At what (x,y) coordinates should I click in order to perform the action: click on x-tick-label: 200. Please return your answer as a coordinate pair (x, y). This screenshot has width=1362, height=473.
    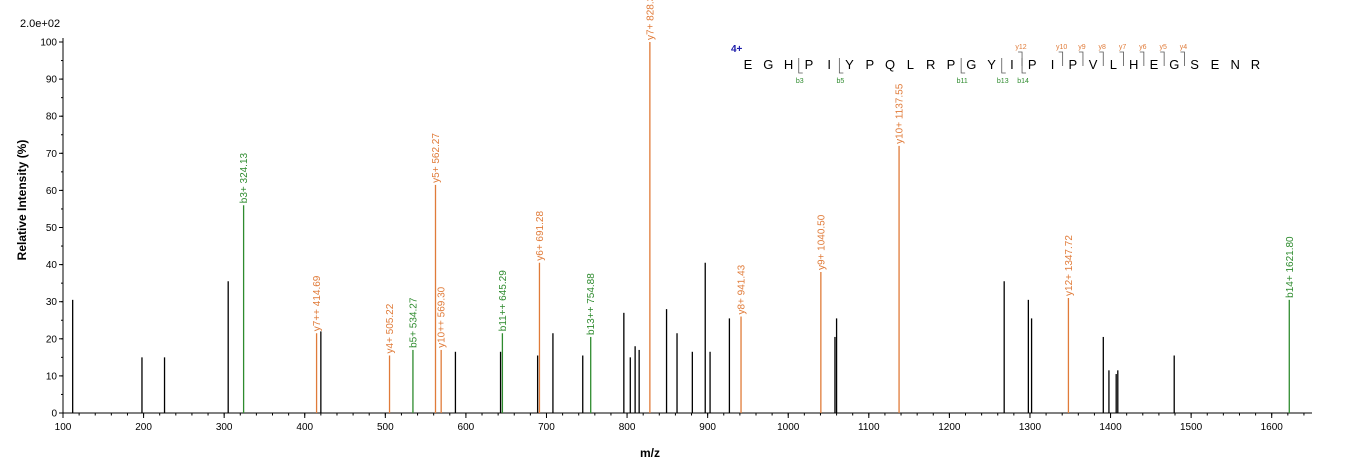
    Looking at the image, I should click on (143, 427).